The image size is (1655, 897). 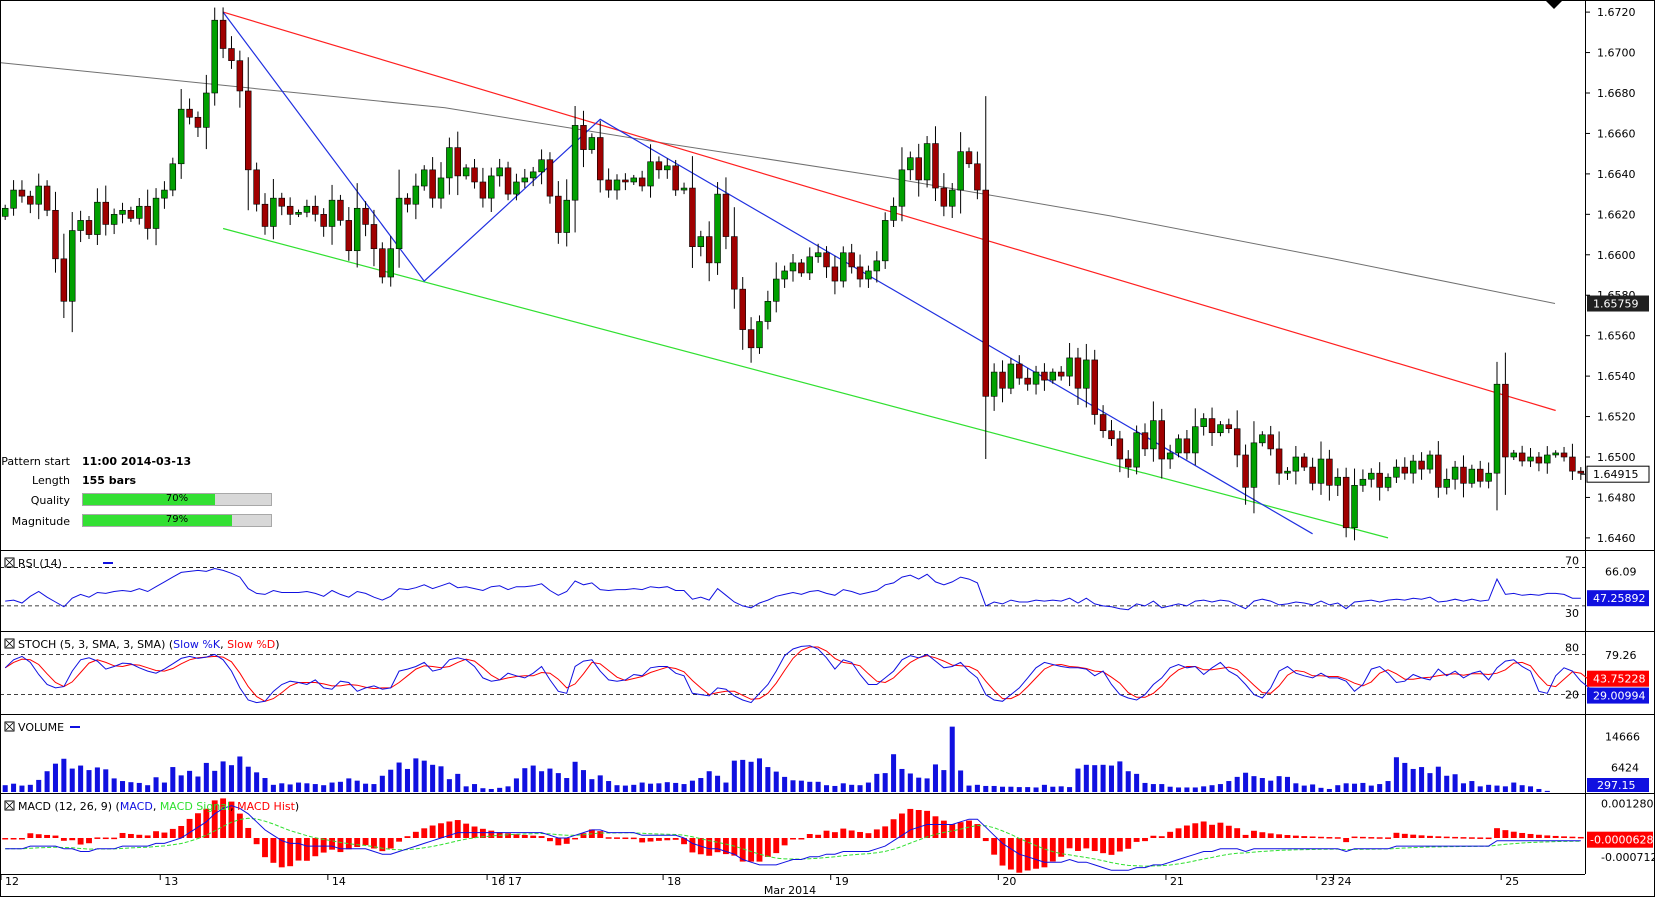 I want to click on macd-hist-legend: MACD Hist, so click(x=266, y=806).